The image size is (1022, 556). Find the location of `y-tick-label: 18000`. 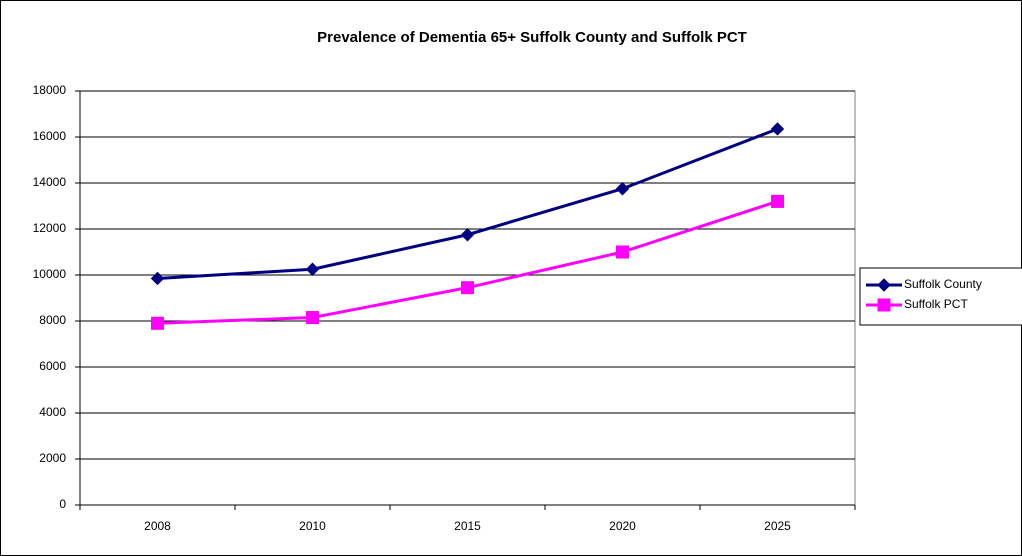

y-tick-label: 18000 is located at coordinates (50, 90).